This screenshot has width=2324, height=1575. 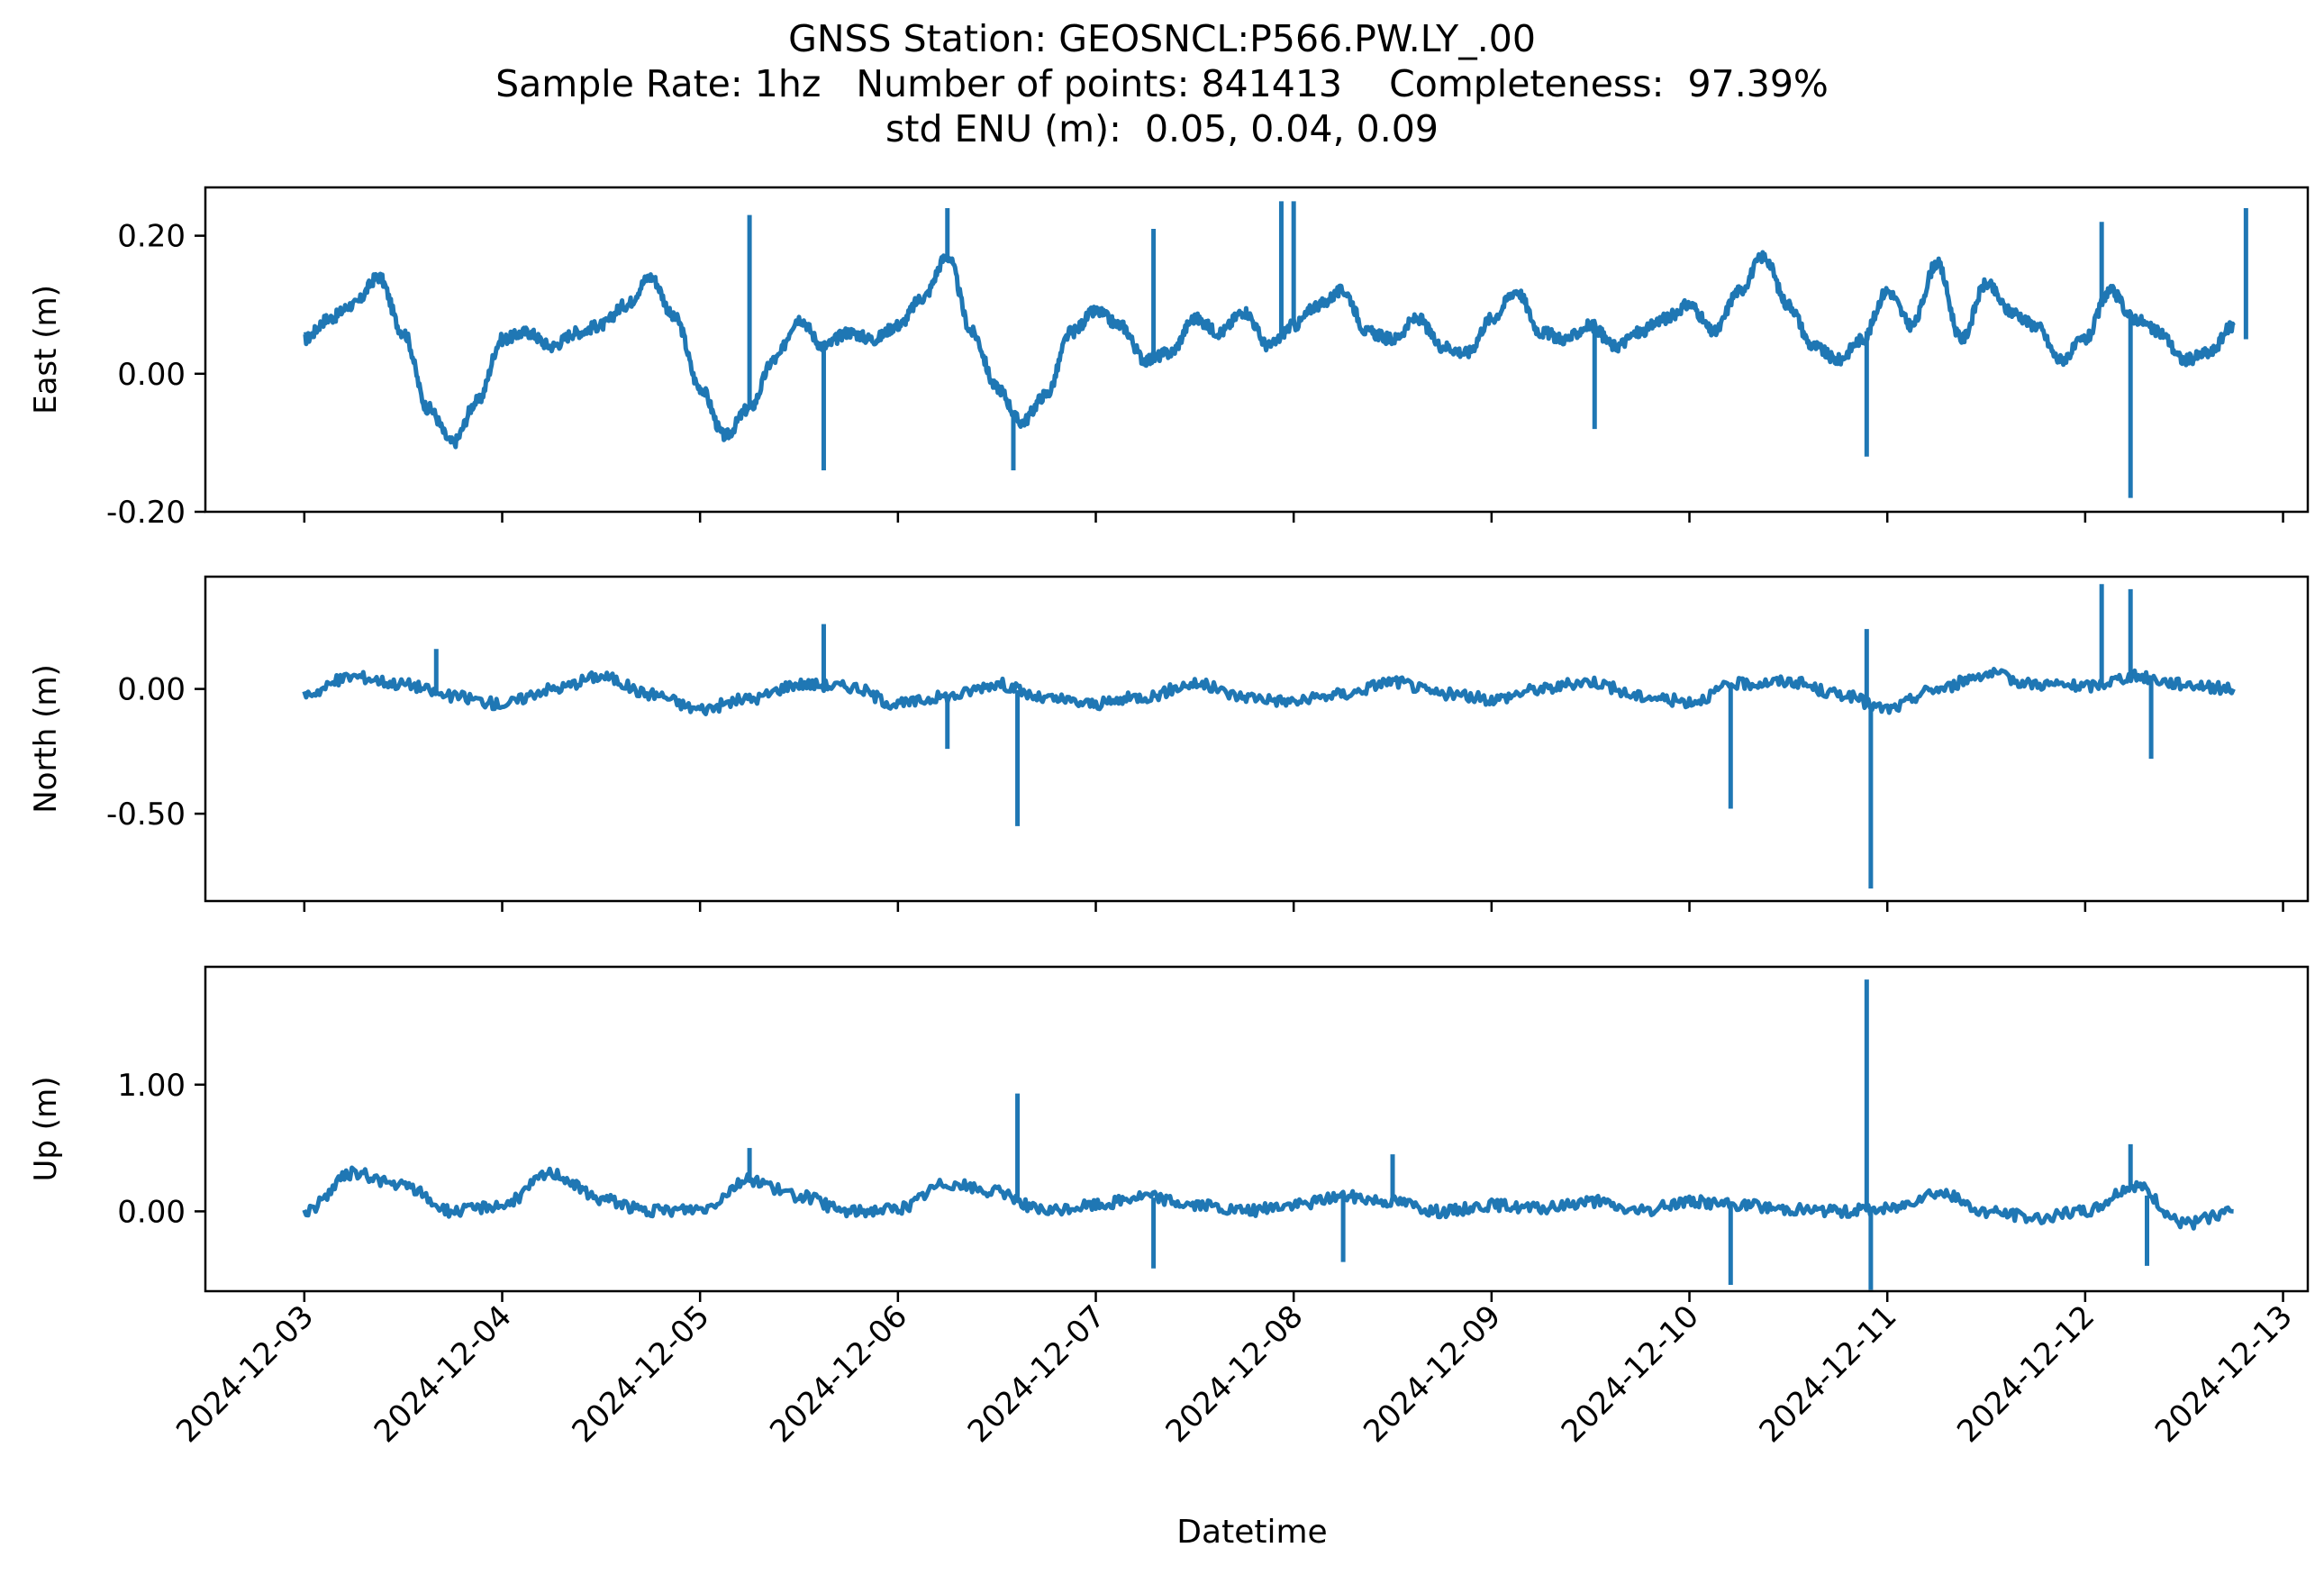 What do you see at coordinates (1268, 1198) in the screenshot?
I see `up-series-line` at bounding box center [1268, 1198].